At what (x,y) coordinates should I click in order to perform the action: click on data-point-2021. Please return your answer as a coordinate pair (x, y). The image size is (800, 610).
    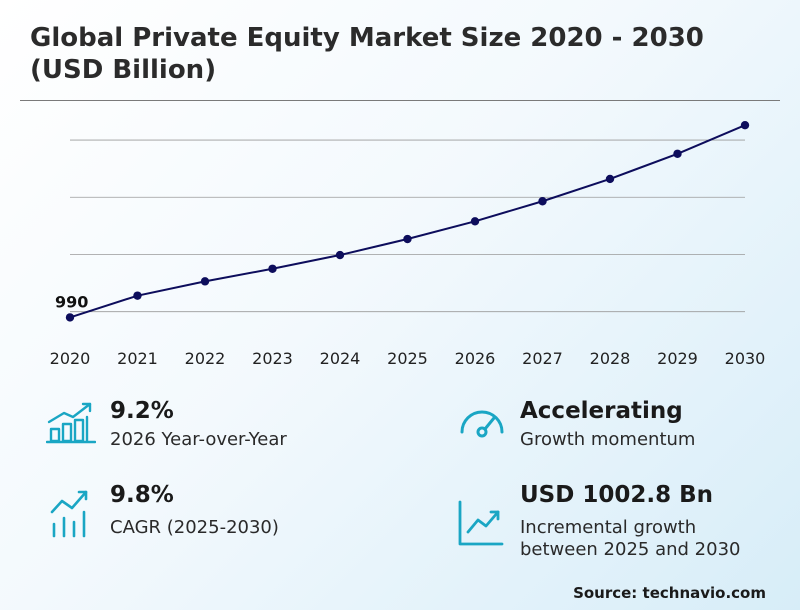
    Looking at the image, I should click on (137, 295).